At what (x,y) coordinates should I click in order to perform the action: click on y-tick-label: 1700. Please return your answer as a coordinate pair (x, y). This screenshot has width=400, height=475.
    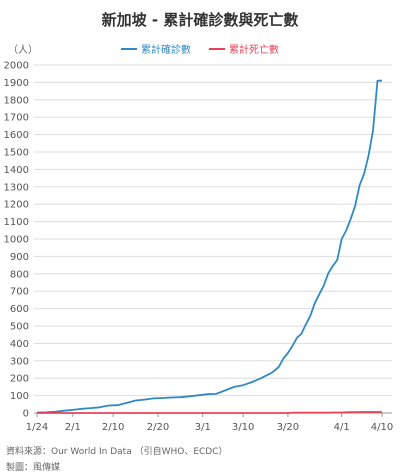
    Looking at the image, I should click on (16, 118).